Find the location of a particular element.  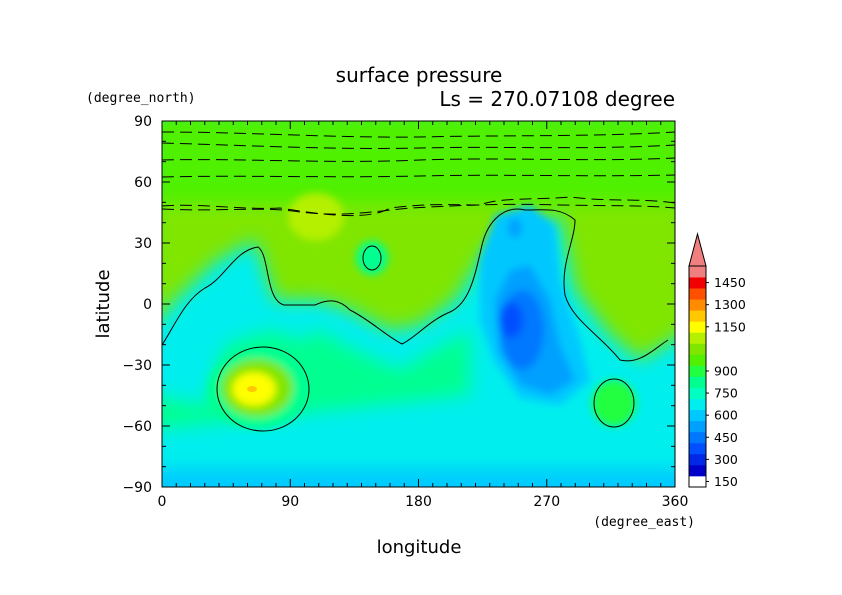

region-tharsis-core is located at coordinates (511, 320).